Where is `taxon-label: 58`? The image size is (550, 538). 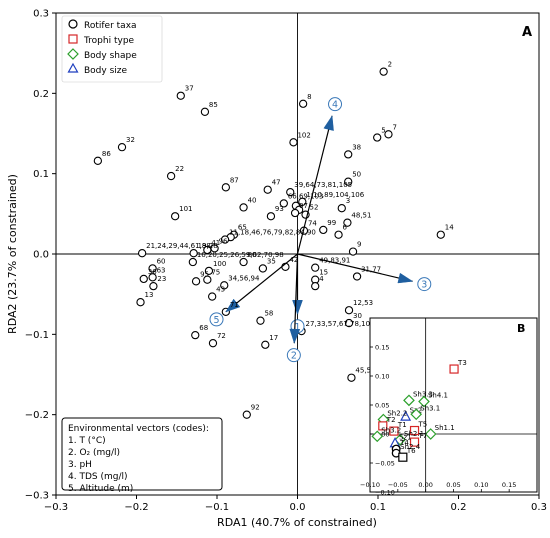
taxon-label: 58 is located at coordinates (268, 314).